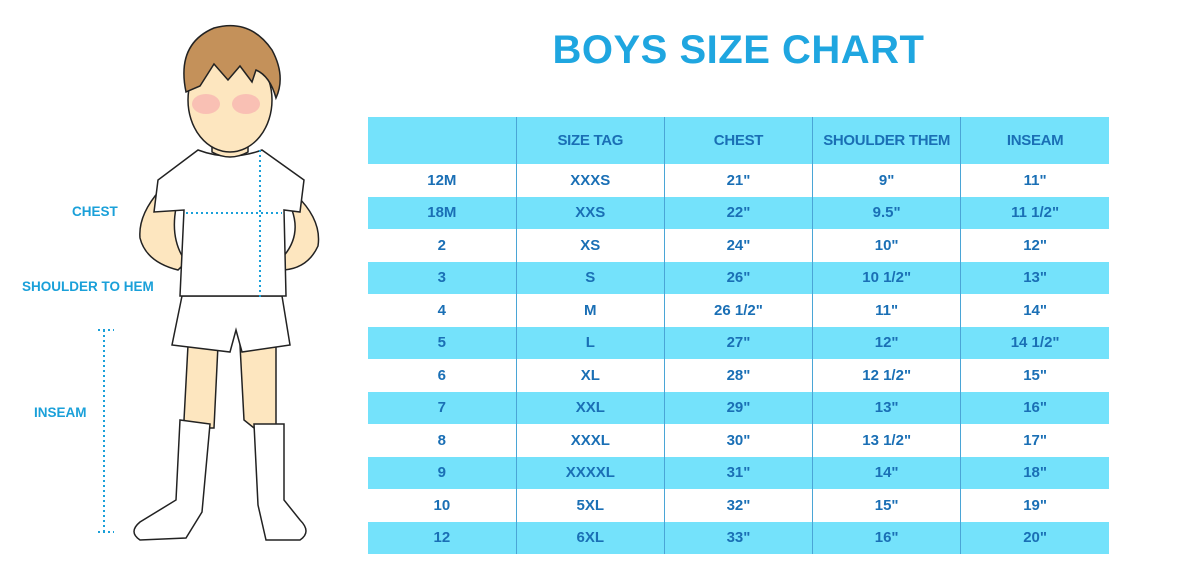 The height and width of the screenshot is (582, 1179). Describe the element at coordinates (442, 440) in the screenshot. I see `size-cell: 8` at that location.